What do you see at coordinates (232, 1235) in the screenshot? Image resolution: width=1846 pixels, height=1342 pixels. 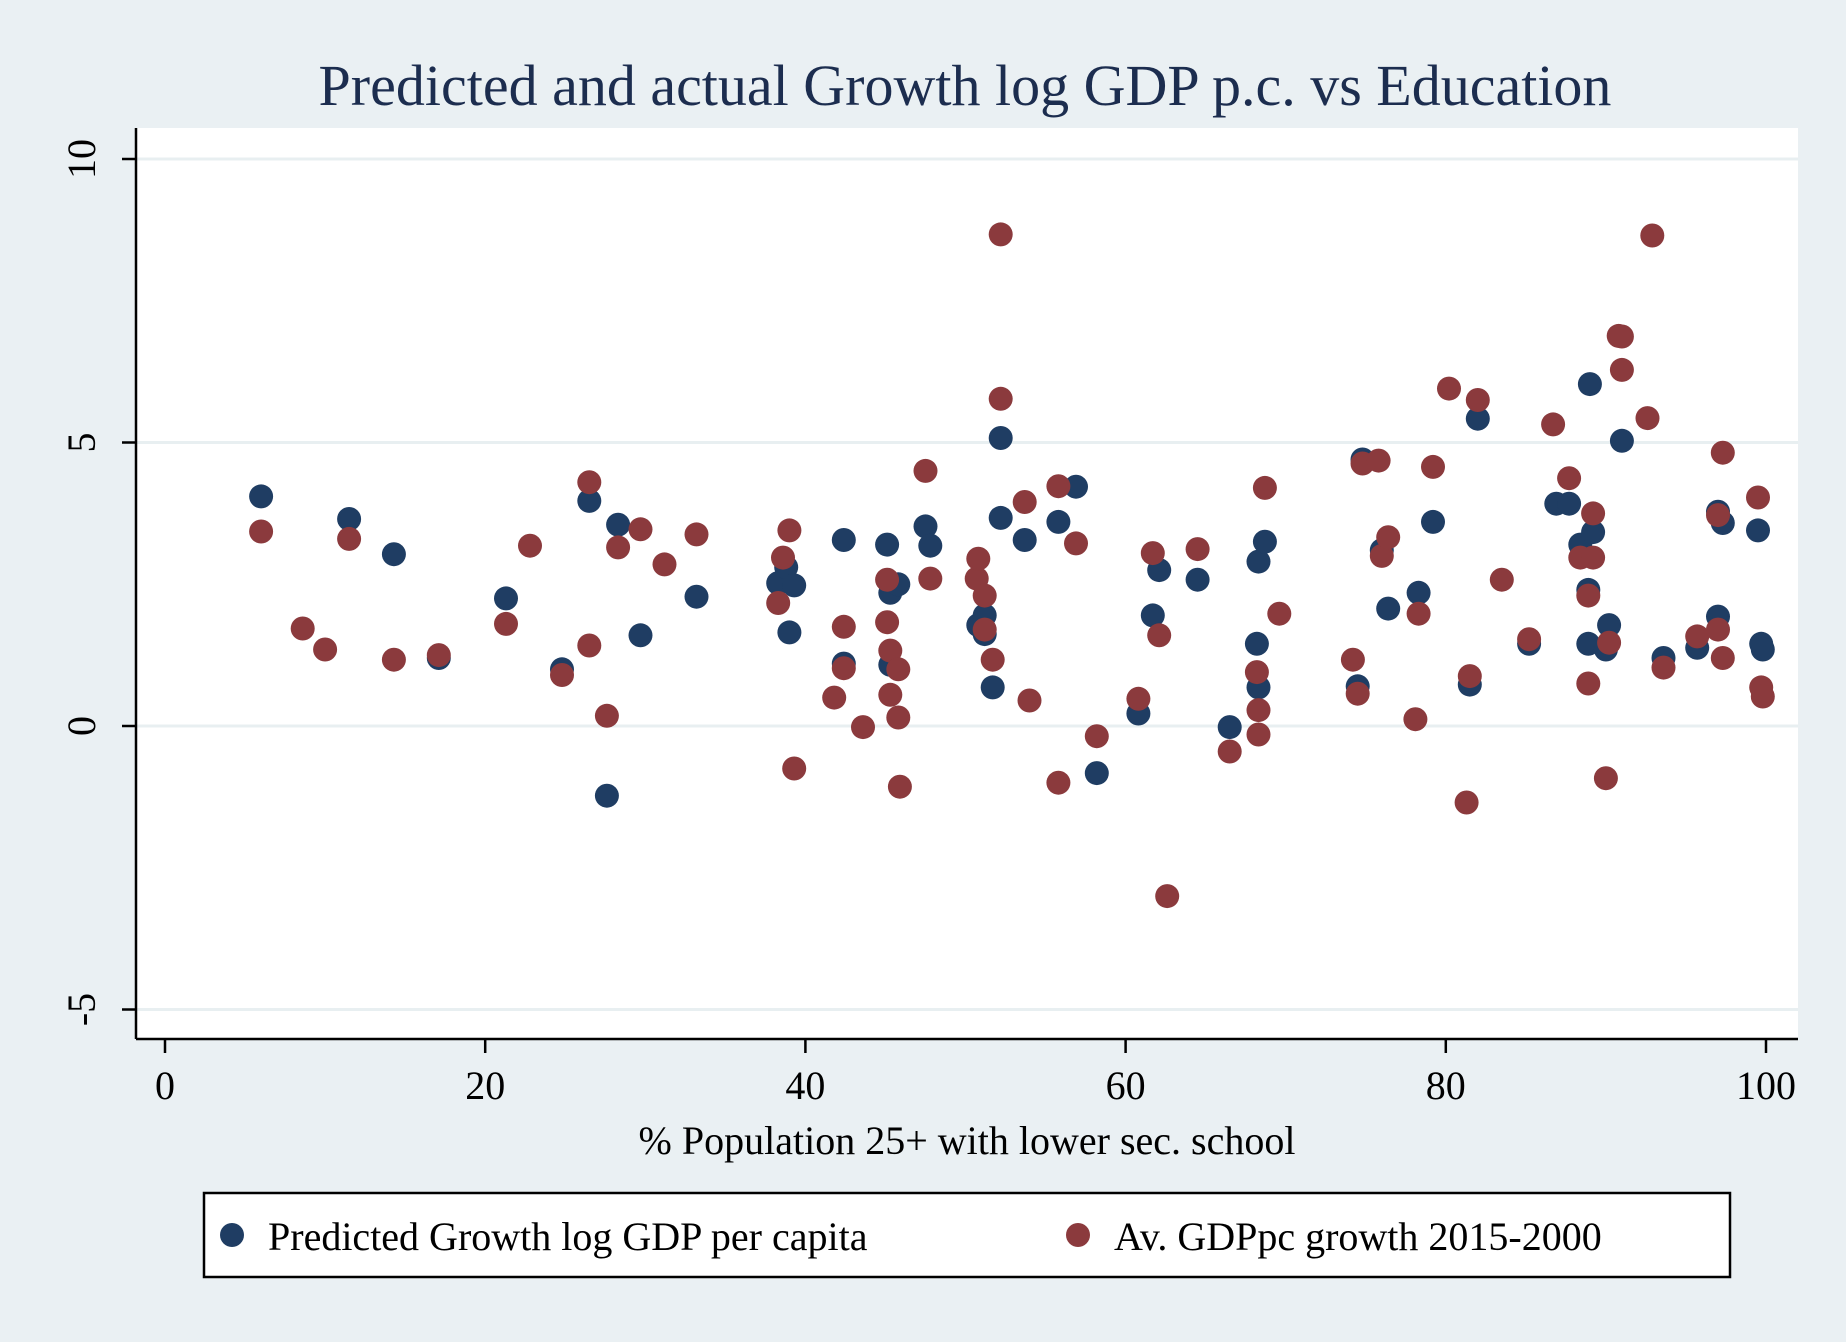 I see `legend-marker-predicted` at bounding box center [232, 1235].